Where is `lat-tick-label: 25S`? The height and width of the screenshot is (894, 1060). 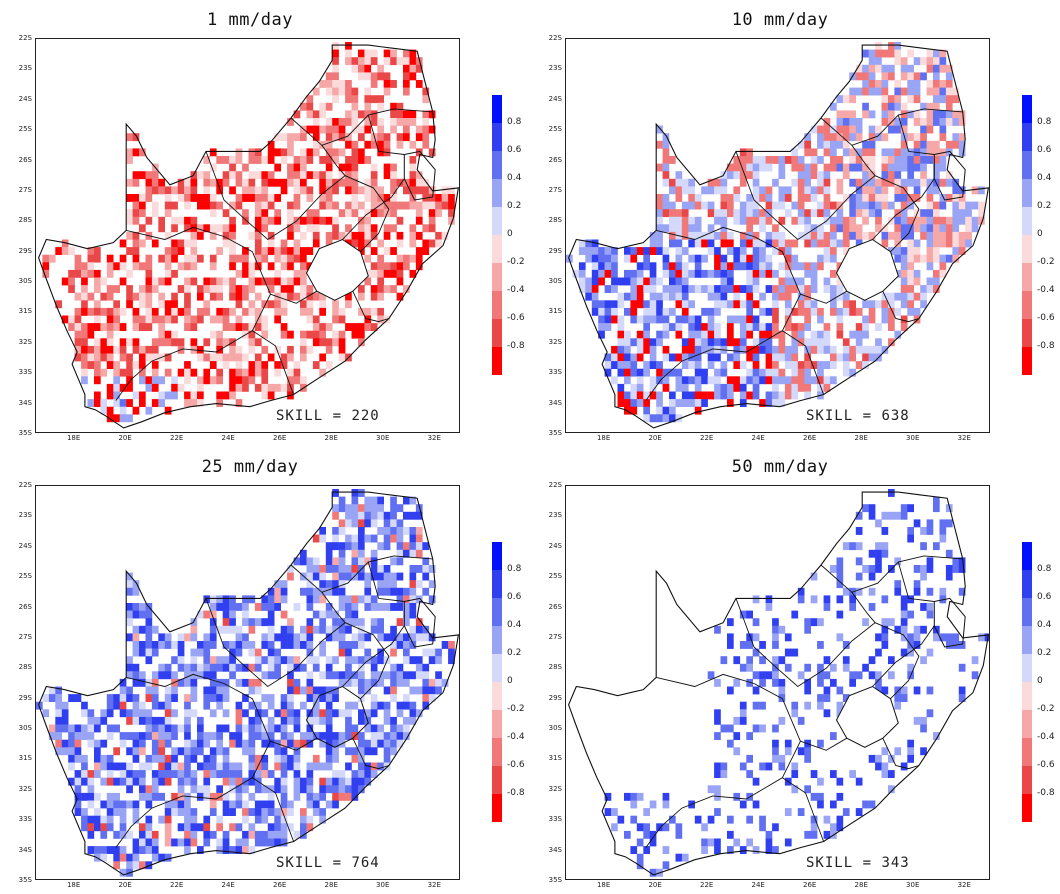 lat-tick-label: 25S is located at coordinates (555, 129).